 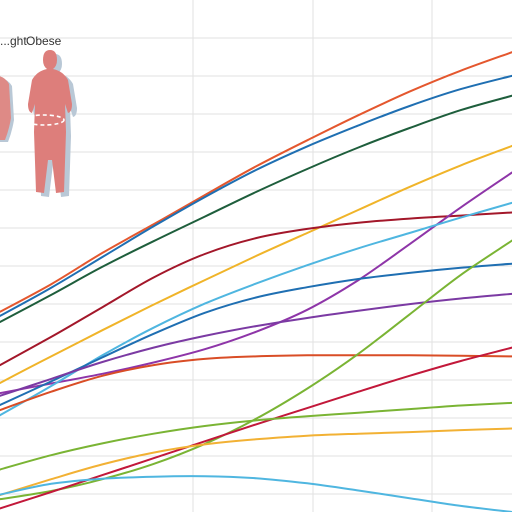 I want to click on obese-figure, so click(x=50, y=123).